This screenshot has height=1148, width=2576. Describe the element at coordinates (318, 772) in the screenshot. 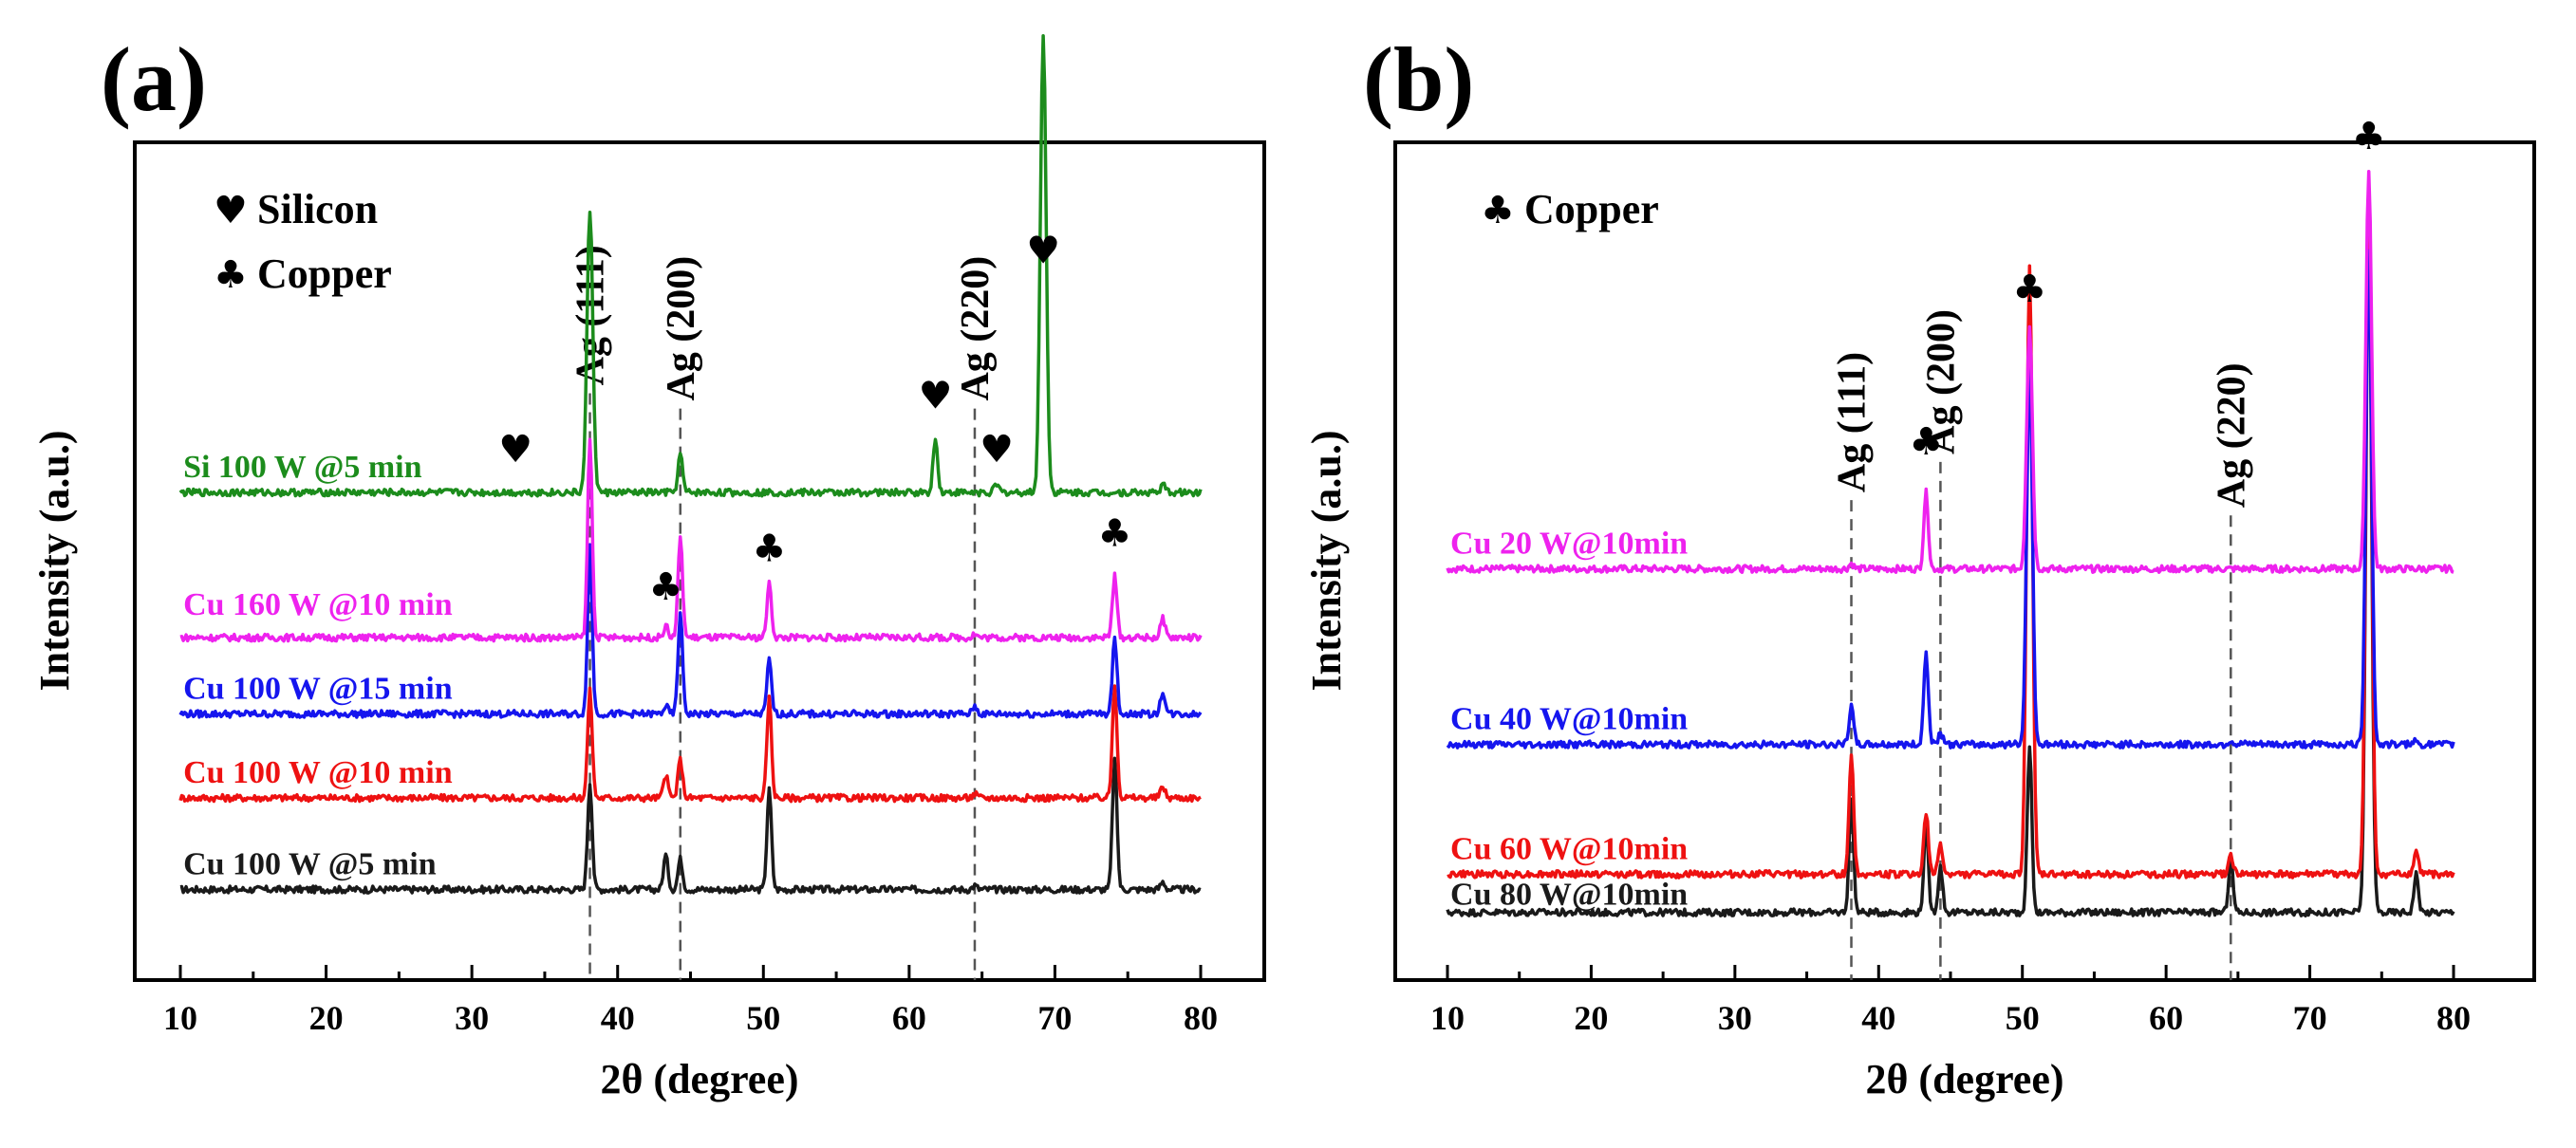

I see `series-label: Cu 100 W @10 min` at that location.